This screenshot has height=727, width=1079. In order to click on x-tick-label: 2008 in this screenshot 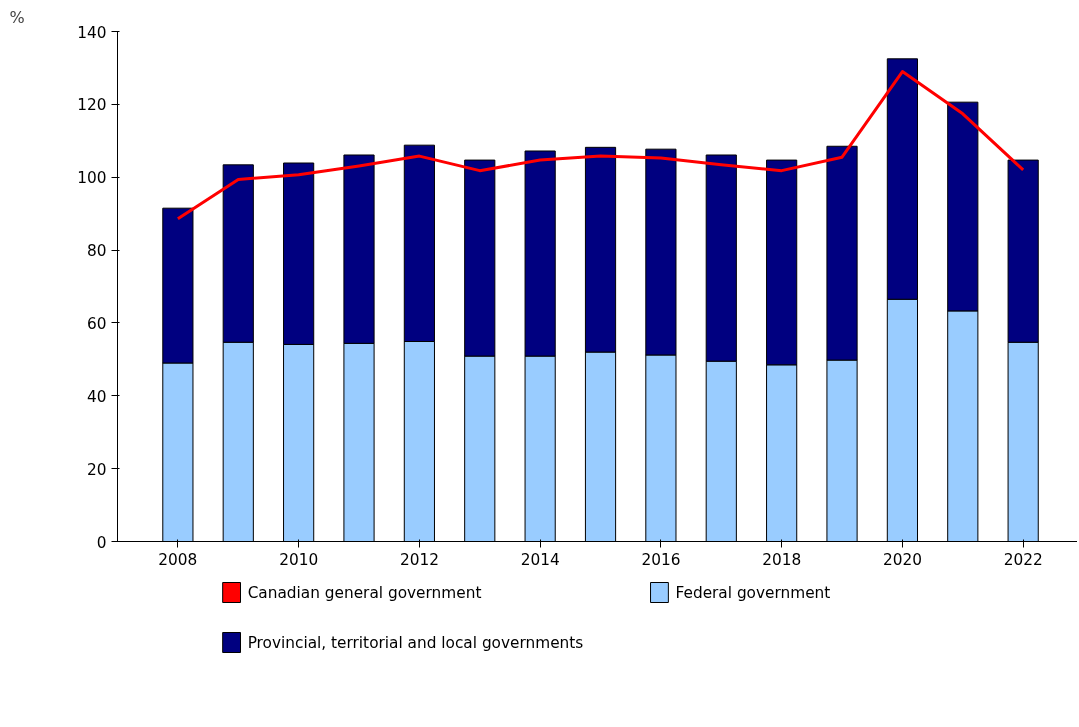, I will do `click(178, 559)`.